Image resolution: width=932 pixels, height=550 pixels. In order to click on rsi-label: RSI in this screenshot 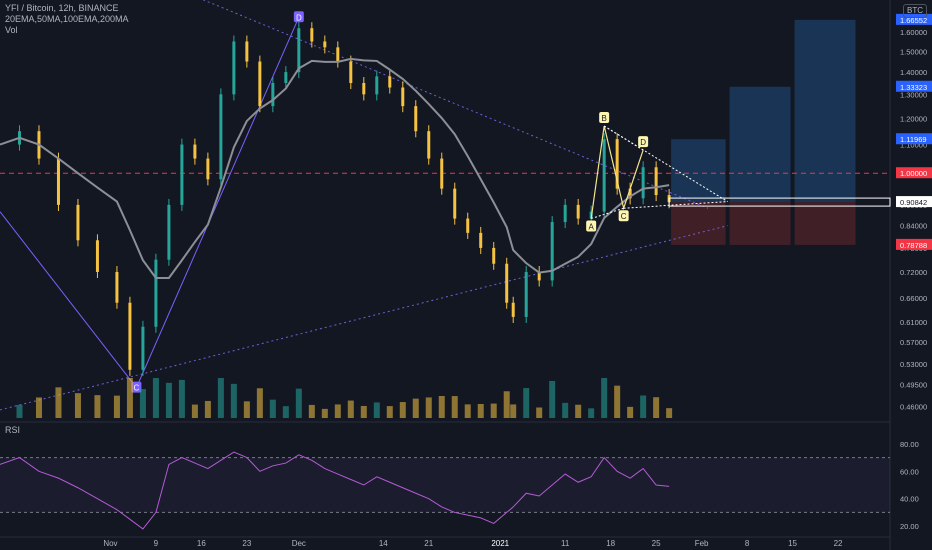, I will do `click(13, 430)`.